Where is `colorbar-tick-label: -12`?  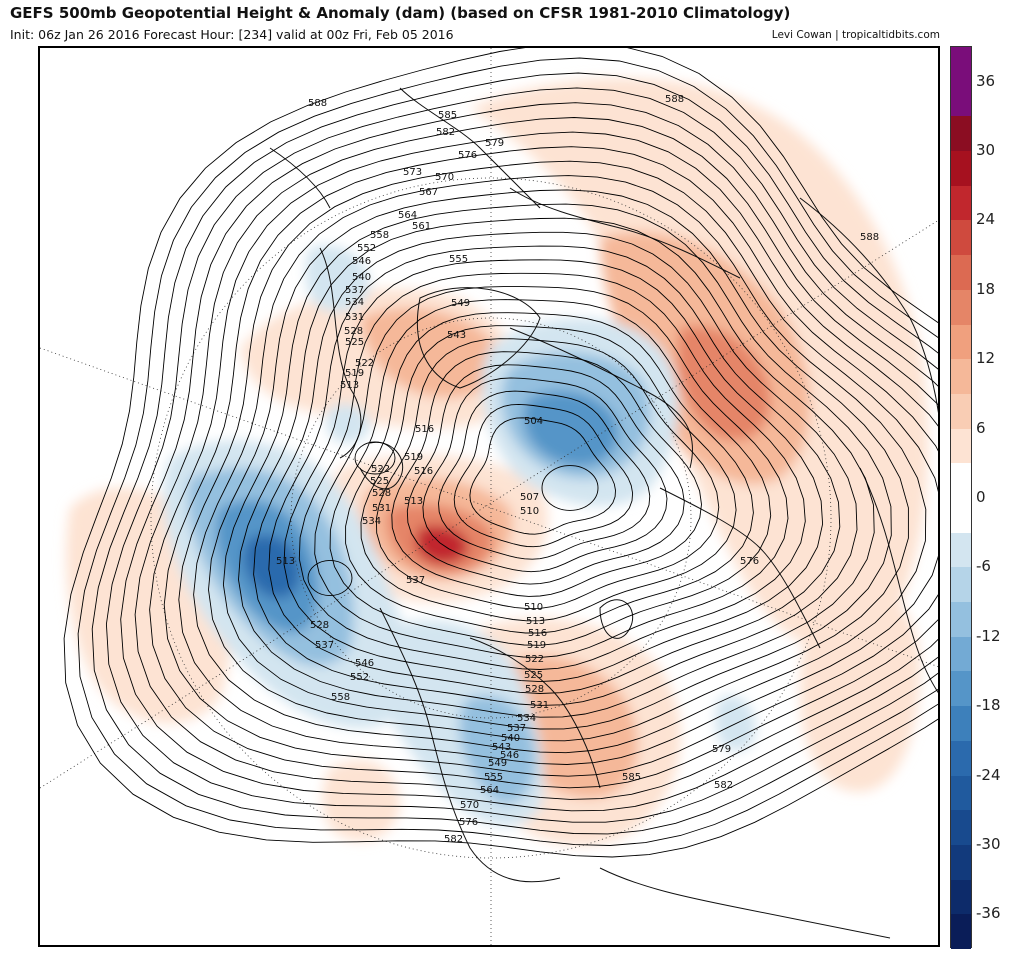
colorbar-tick-label: -12 is located at coordinates (988, 635).